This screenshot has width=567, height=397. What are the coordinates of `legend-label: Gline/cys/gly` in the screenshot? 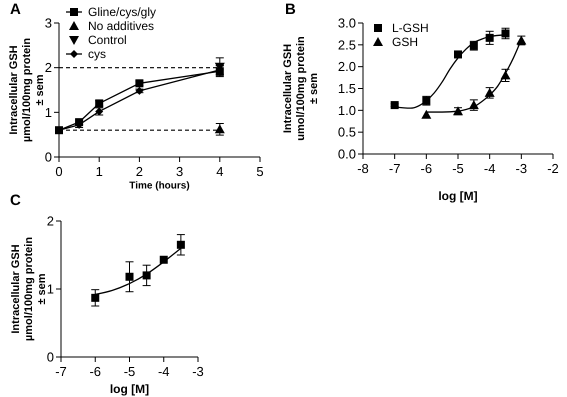 It's located at (122, 12).